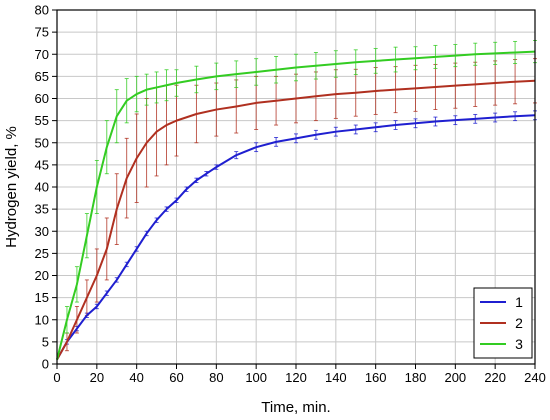 The width and height of the screenshot is (550, 420). Describe the element at coordinates (416, 377) in the screenshot. I see `x-tick-label: 180` at that location.